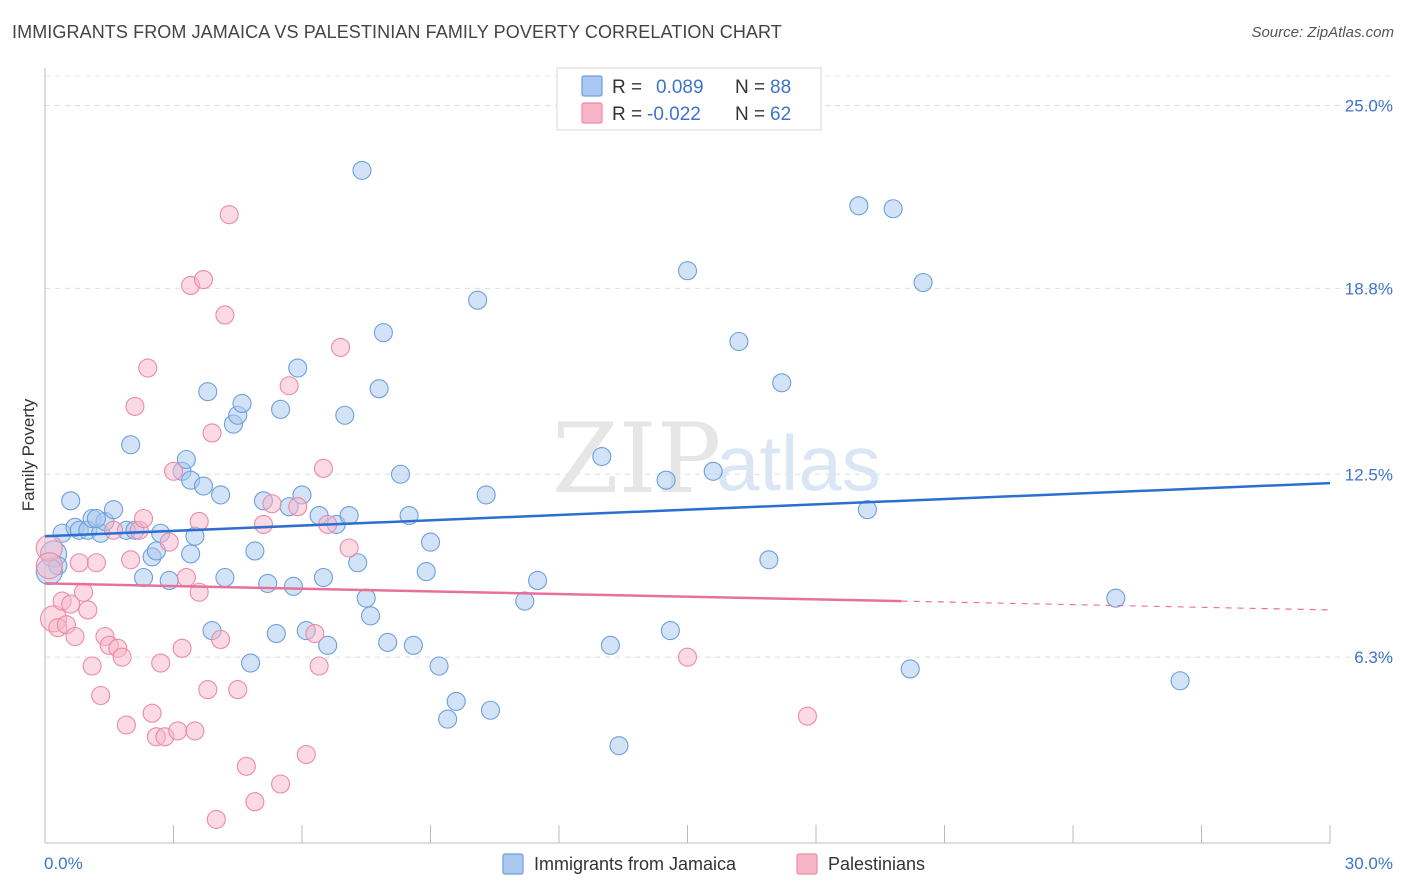 This screenshot has width=1406, height=892. What do you see at coordinates (1369, 863) in the screenshot?
I see `x-tick-label: 30.0%` at bounding box center [1369, 863].